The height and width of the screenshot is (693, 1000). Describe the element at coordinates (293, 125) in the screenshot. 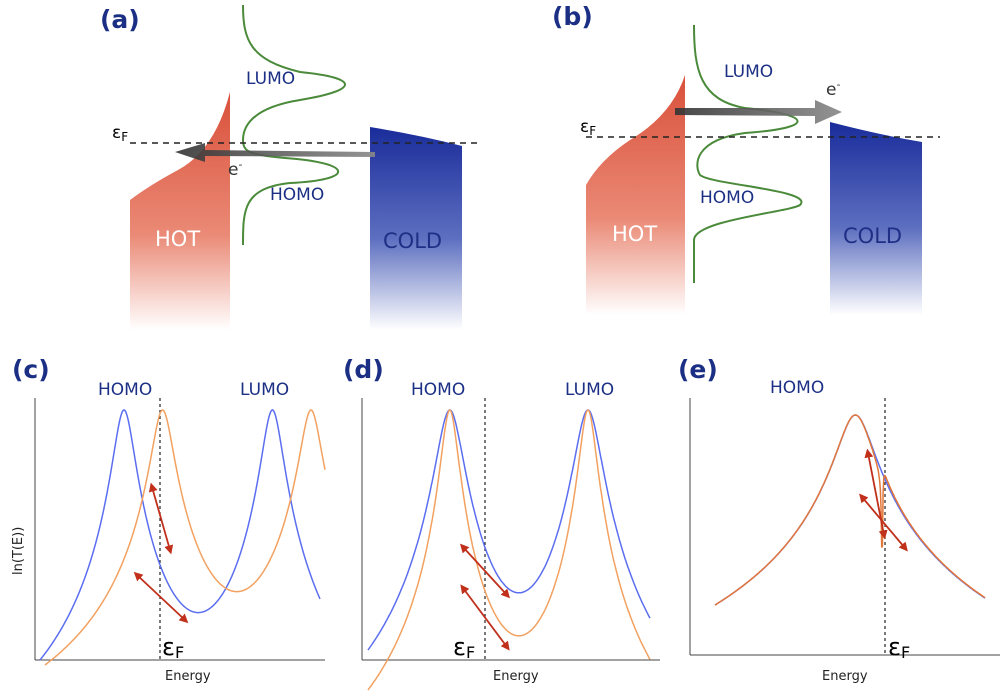

I see `molecular-orbital-curve-a` at that location.